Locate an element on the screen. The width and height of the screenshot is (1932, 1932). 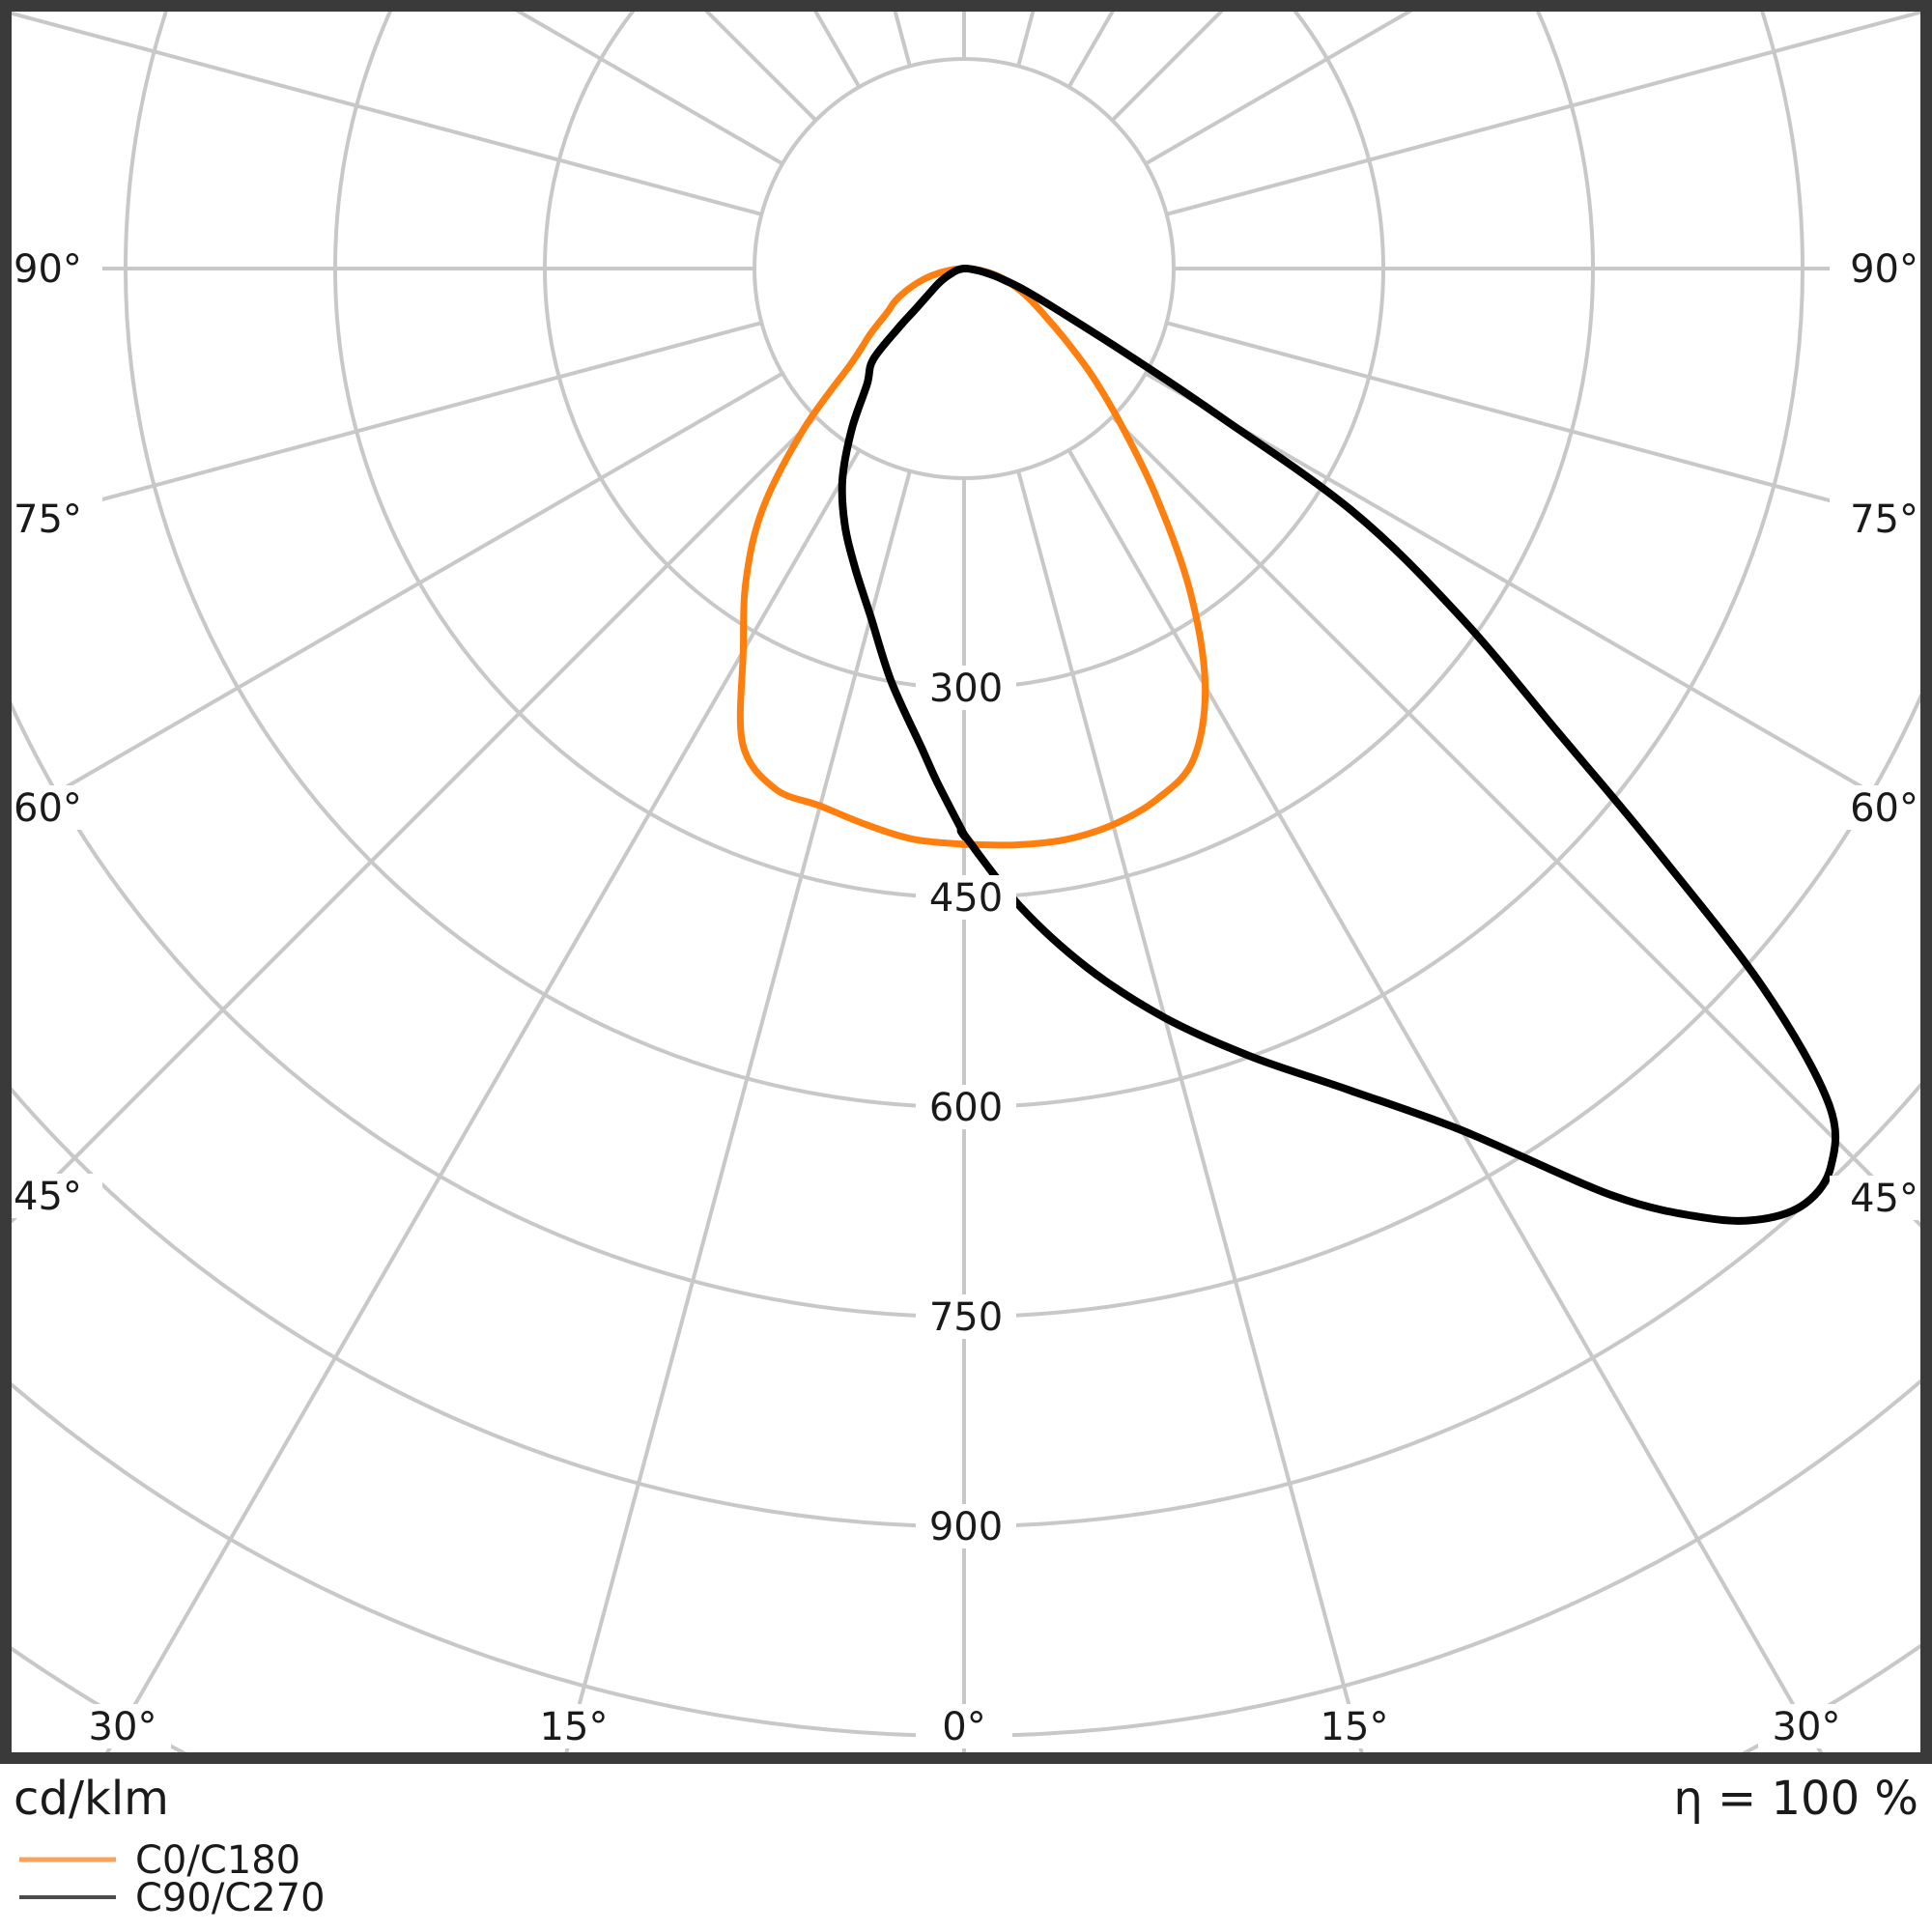
ring-label-900: 900 is located at coordinates (966, 1527).